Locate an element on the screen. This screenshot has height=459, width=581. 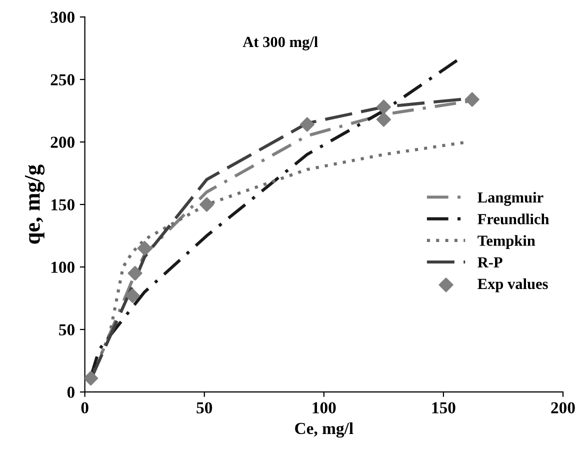
annotation: At 300 mg/l is located at coordinates (280, 43).